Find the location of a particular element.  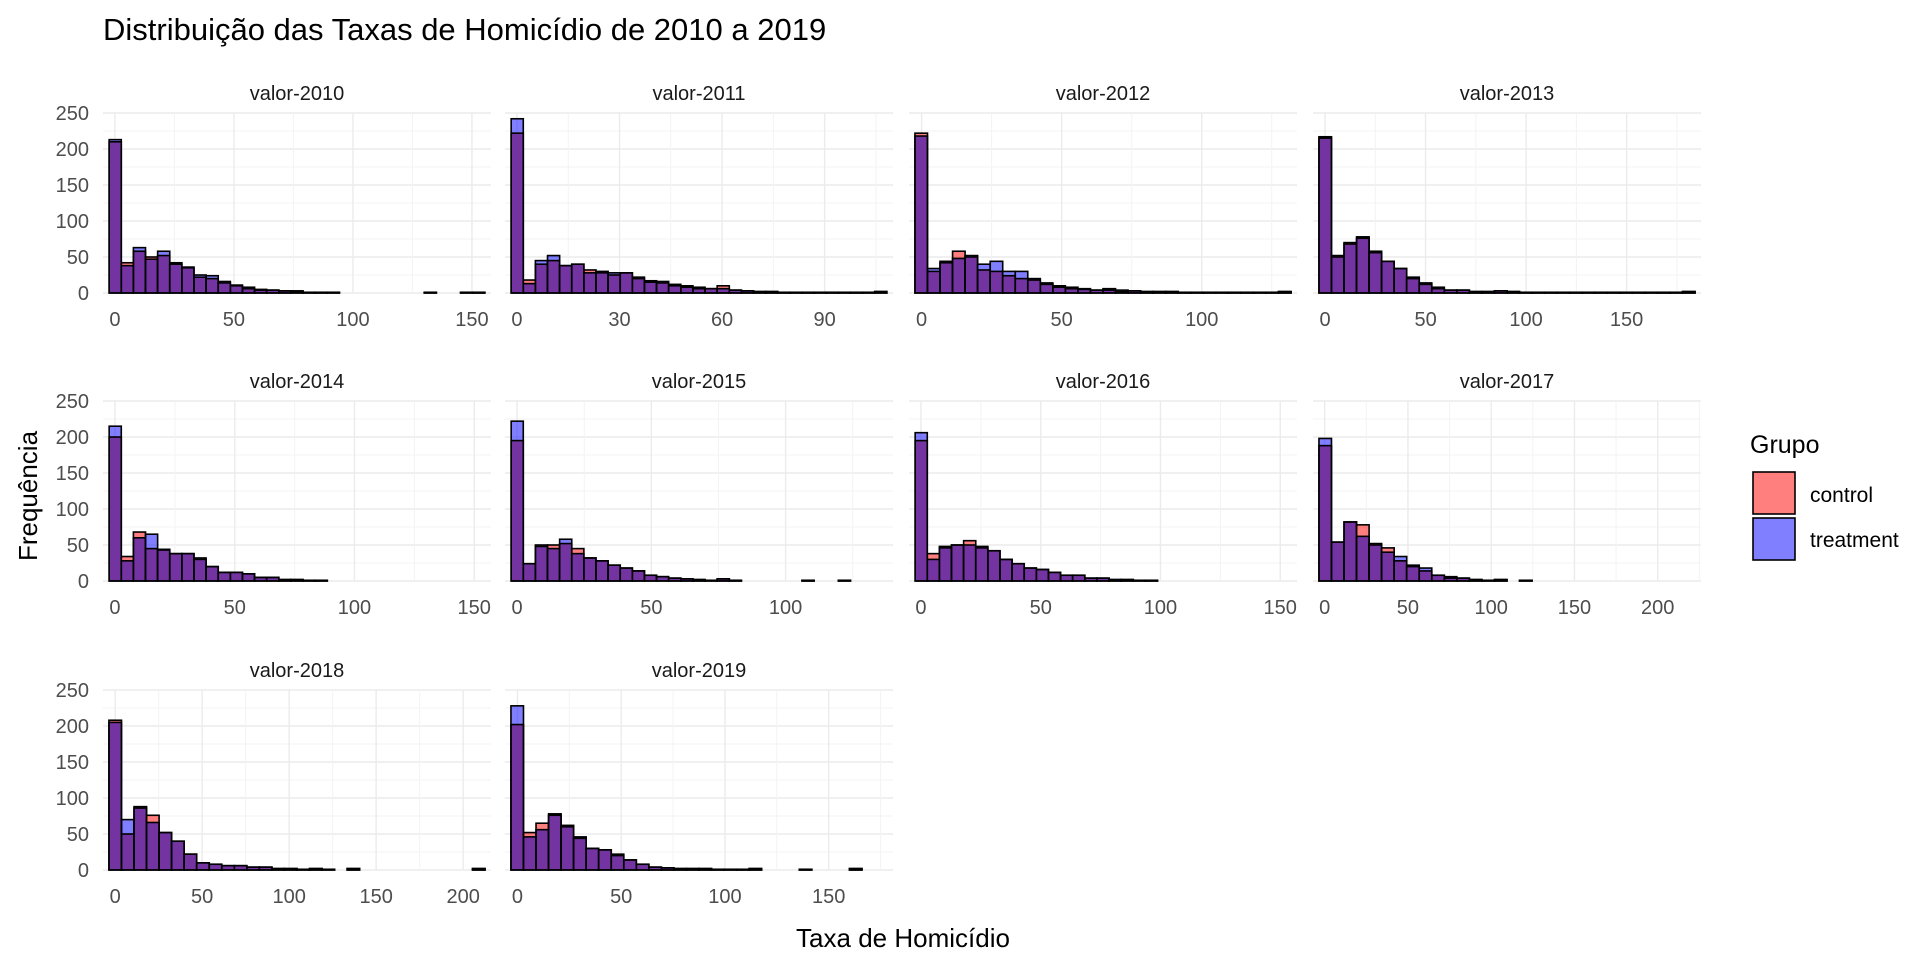

y-tick-label: 50 is located at coordinates (78, 258).